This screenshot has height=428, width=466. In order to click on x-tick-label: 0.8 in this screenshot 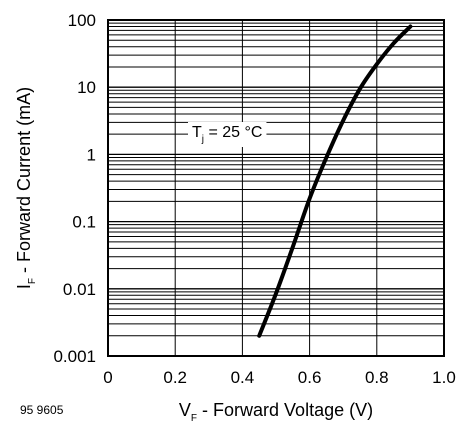, I will do `click(377, 377)`.